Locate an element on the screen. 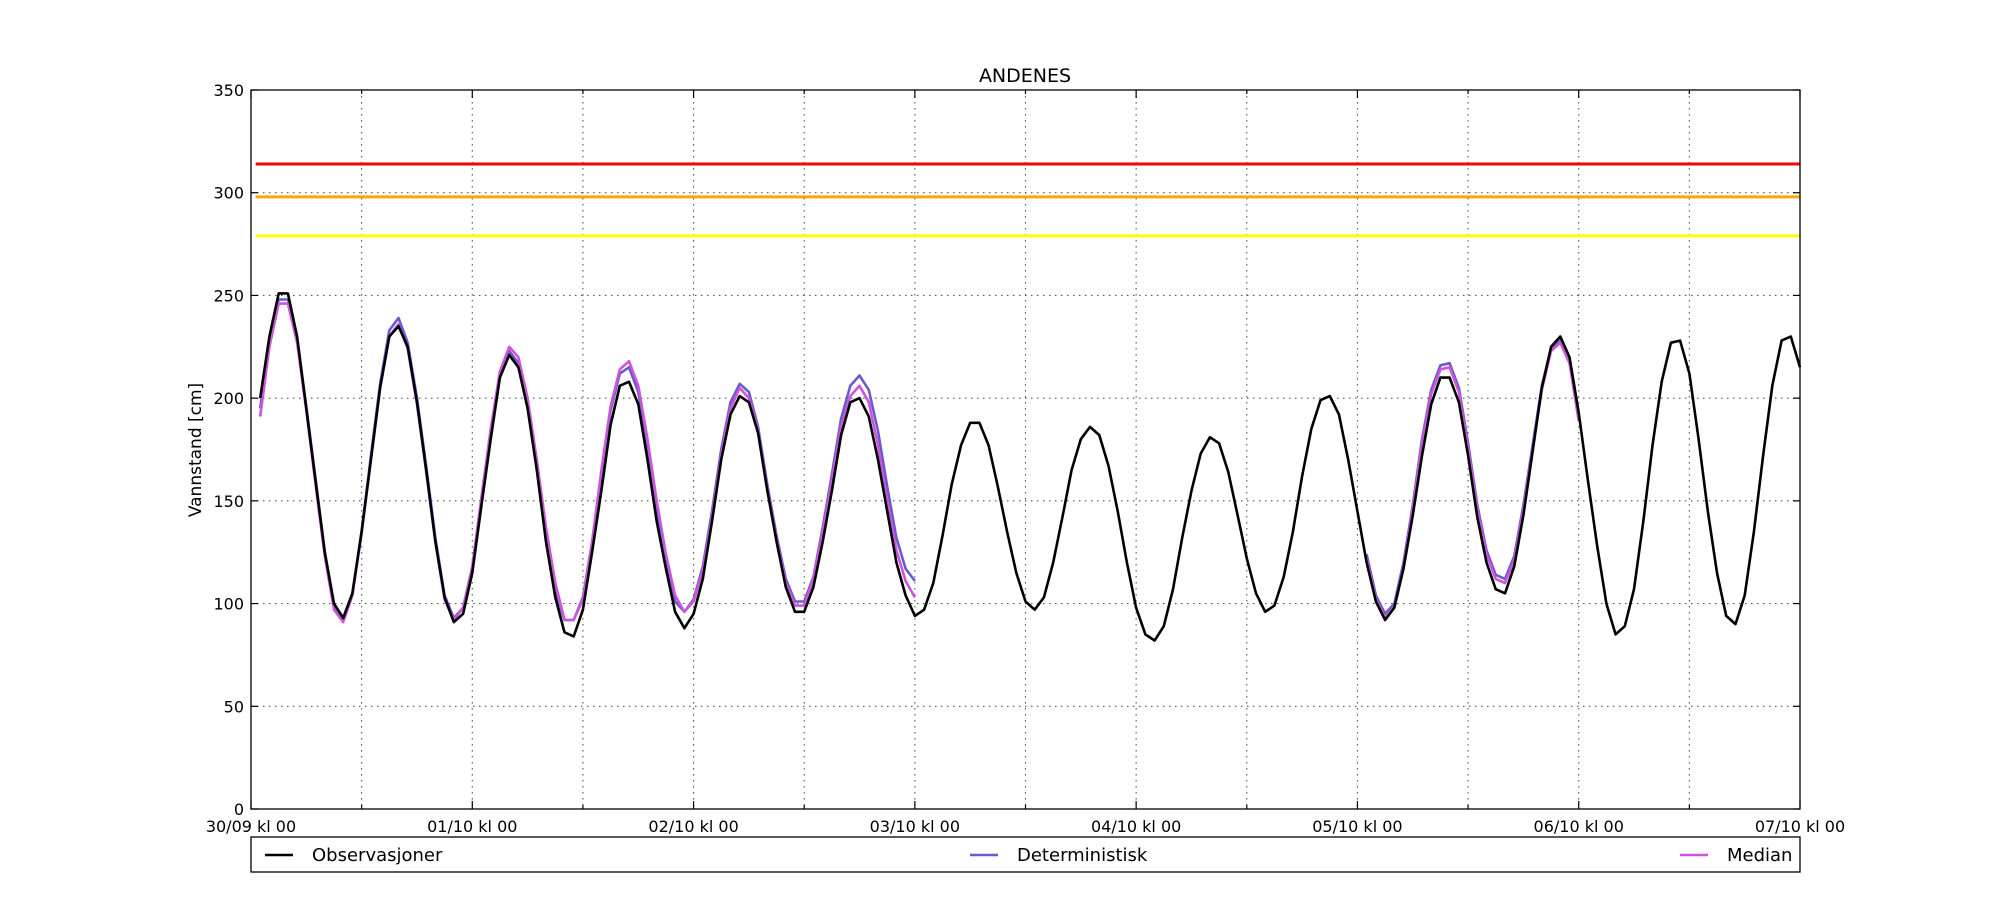  y-tick-label: 50 is located at coordinates (234, 706).